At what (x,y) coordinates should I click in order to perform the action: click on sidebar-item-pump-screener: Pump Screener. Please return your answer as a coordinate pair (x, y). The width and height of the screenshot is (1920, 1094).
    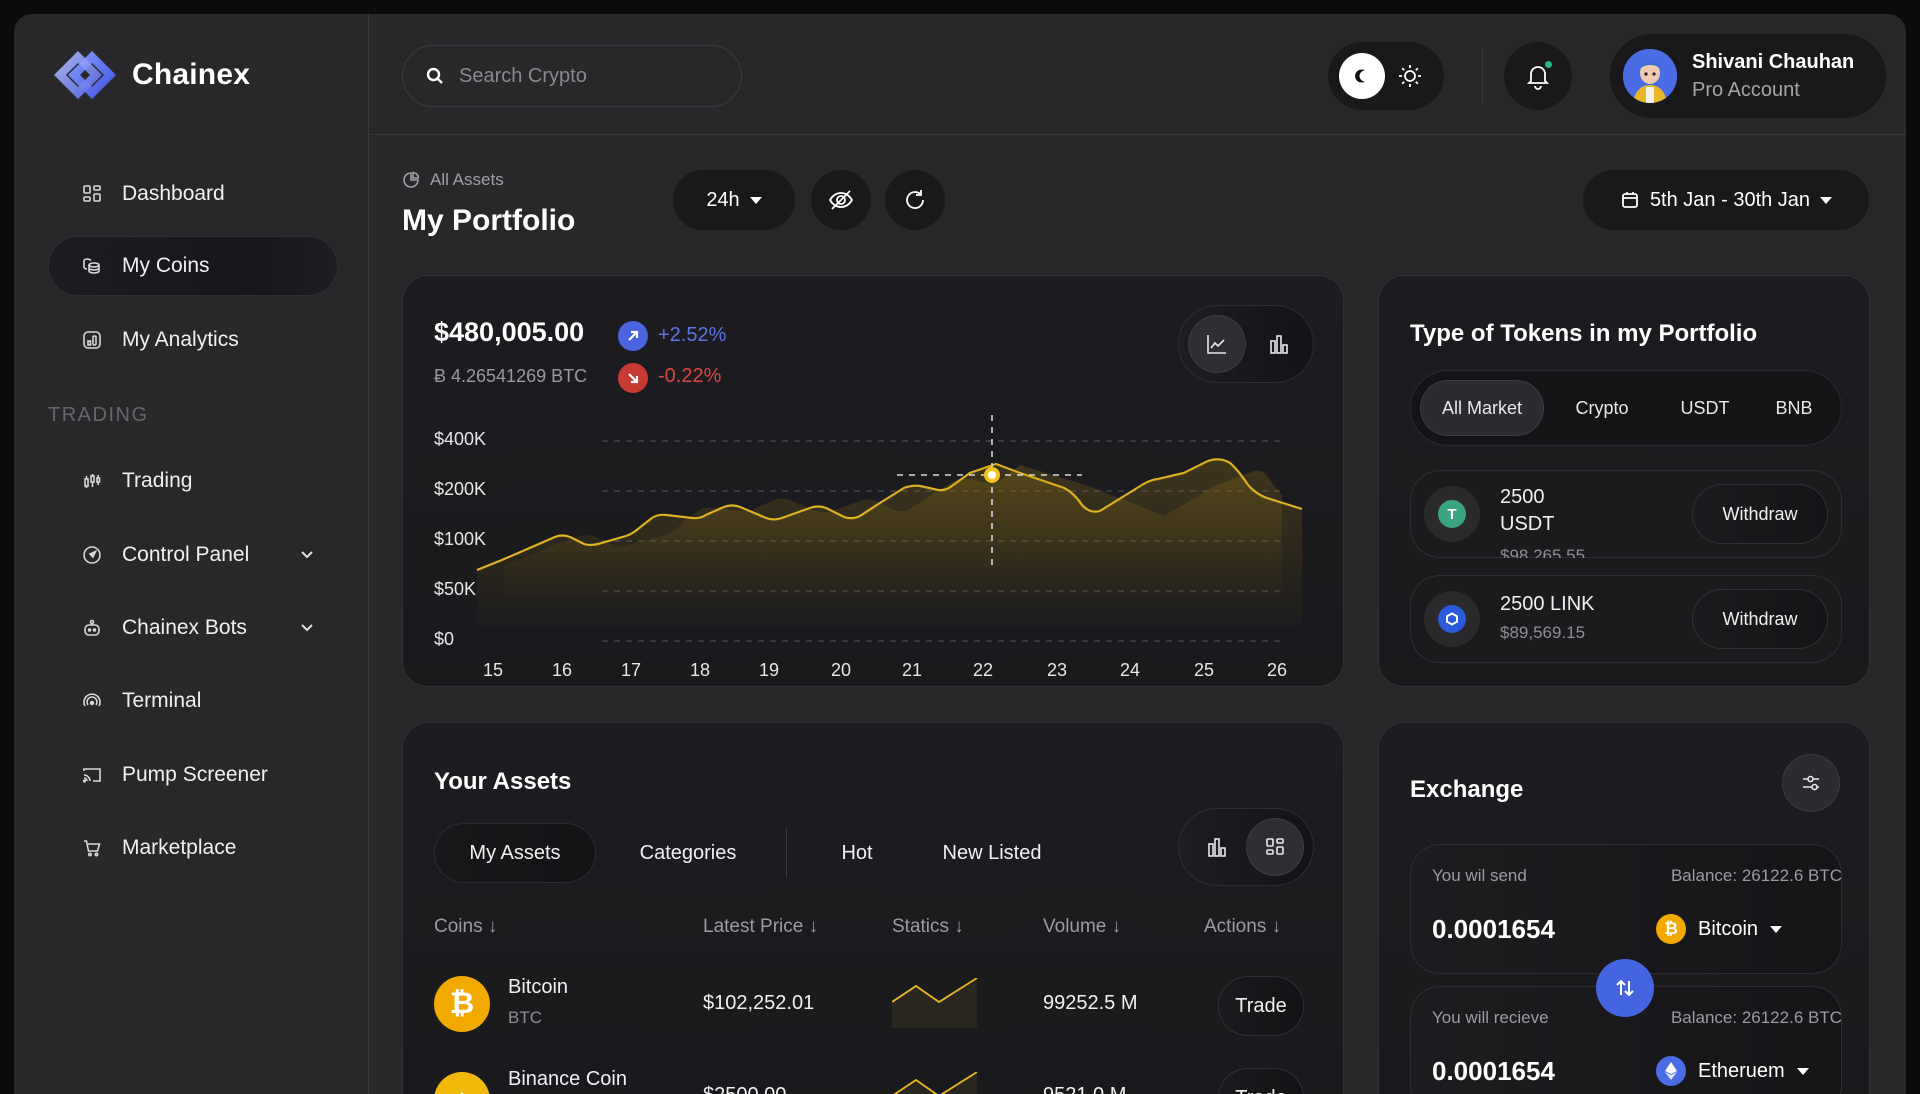
    Looking at the image, I should click on (193, 775).